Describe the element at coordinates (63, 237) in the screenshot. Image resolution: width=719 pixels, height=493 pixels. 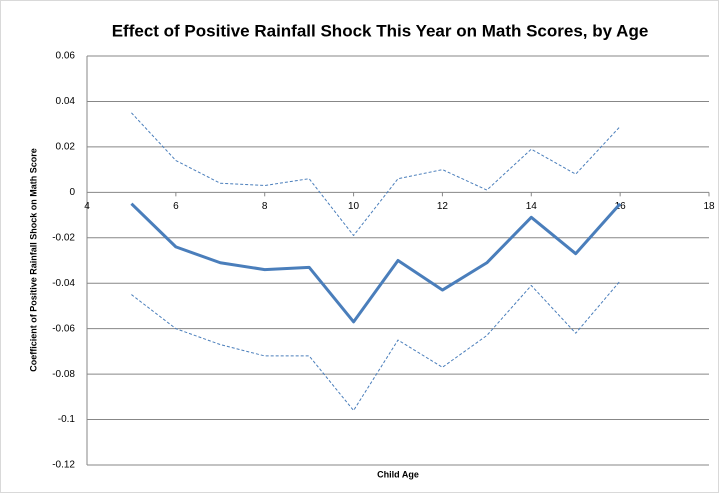
I see `y-tick-label: -0.02` at that location.